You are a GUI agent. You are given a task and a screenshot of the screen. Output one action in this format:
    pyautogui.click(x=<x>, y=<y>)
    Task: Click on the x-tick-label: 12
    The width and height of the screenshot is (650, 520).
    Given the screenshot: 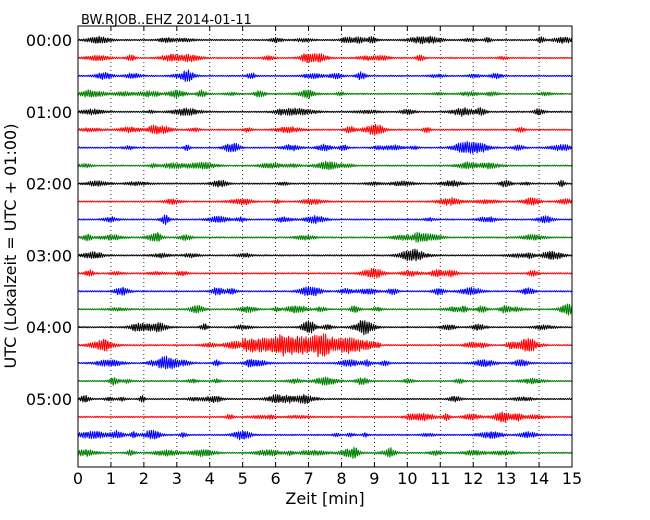 What is the action you would take?
    pyautogui.click(x=473, y=478)
    